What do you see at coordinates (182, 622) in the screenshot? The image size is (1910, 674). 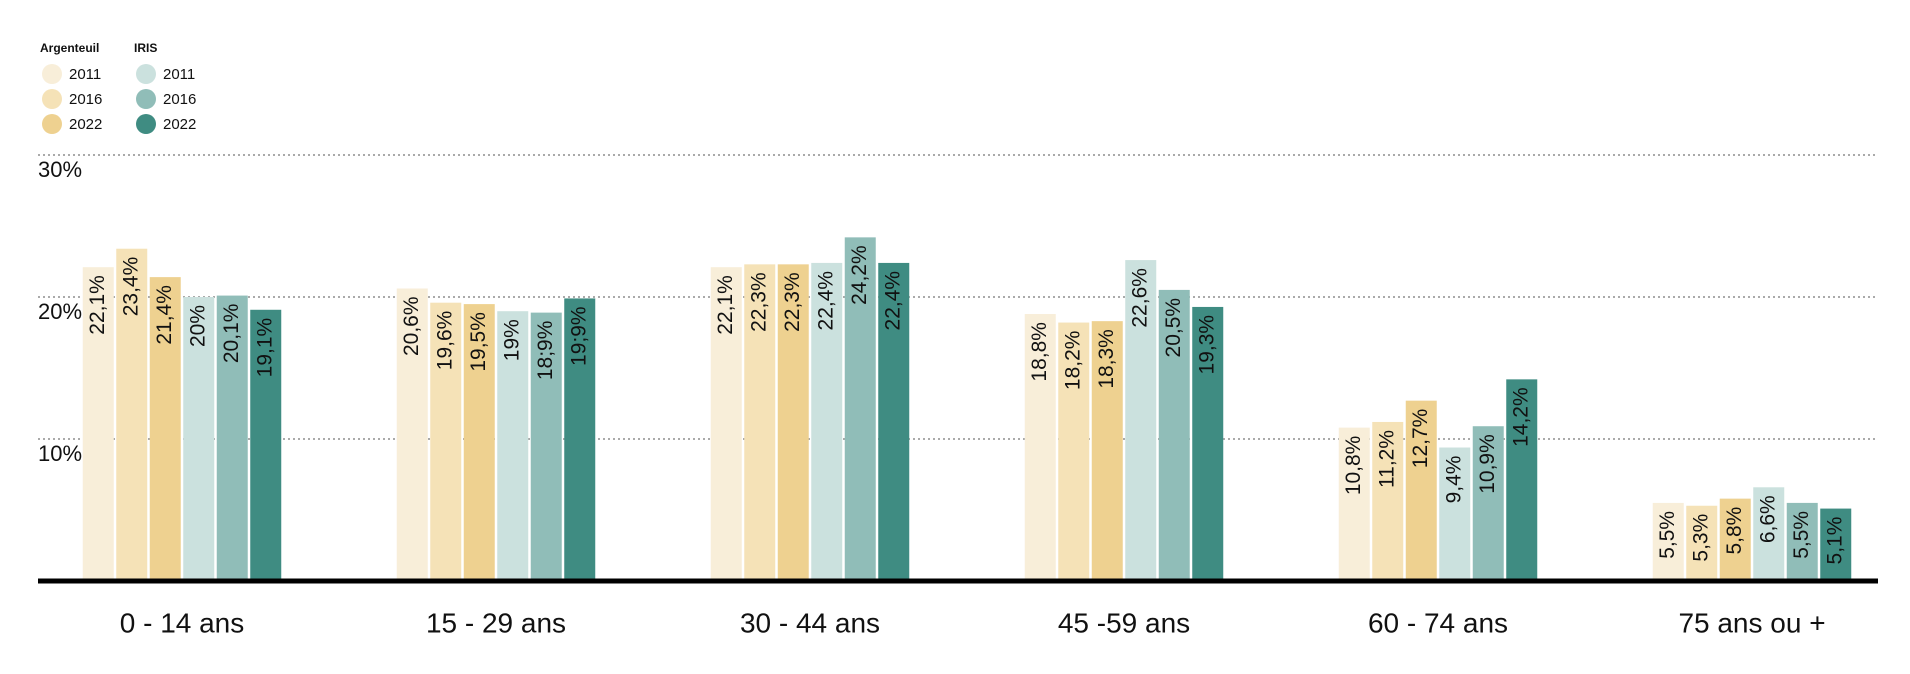 I see `x-tick-label: 0 - 14 ans` at bounding box center [182, 622].